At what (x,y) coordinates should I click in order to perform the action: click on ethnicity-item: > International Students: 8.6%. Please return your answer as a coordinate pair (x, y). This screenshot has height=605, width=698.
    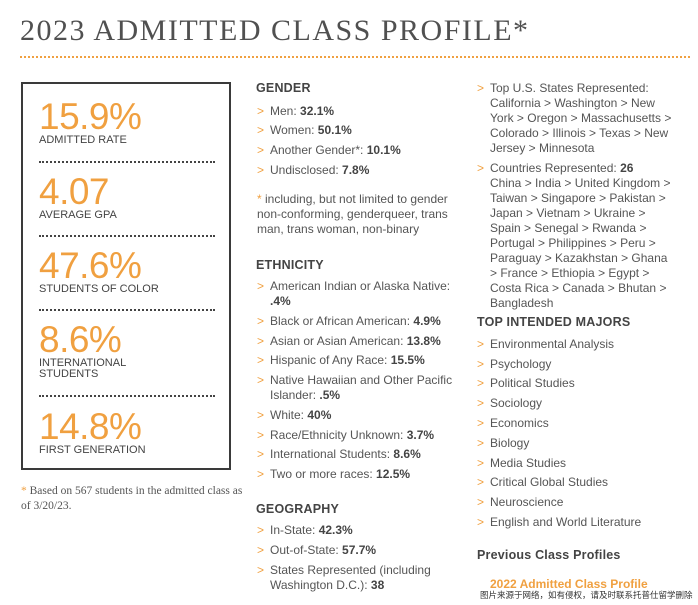
    Looking at the image, I should click on (359, 454).